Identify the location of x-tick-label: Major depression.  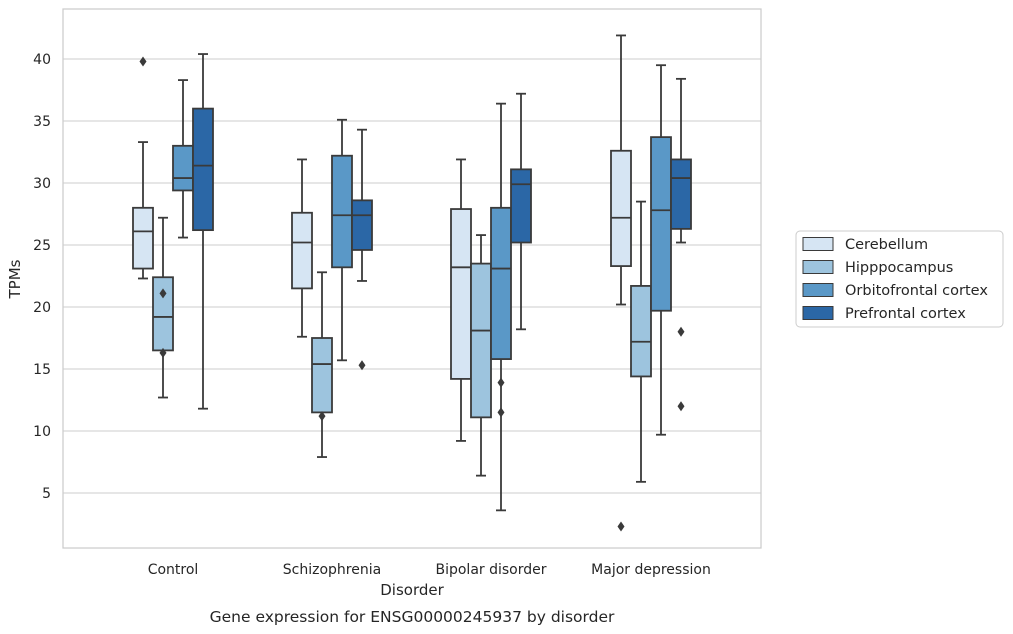
(651, 570).